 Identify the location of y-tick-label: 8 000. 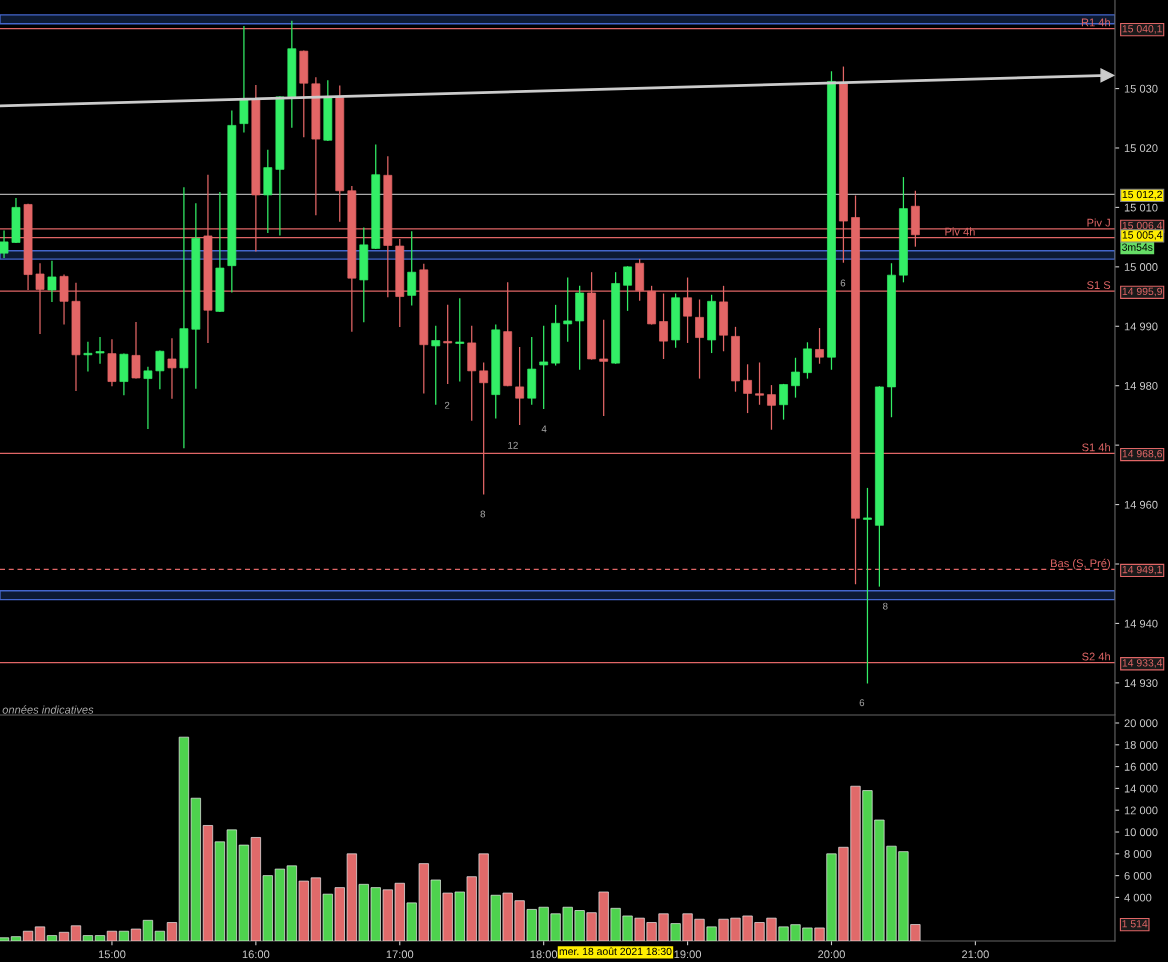
(1138, 854).